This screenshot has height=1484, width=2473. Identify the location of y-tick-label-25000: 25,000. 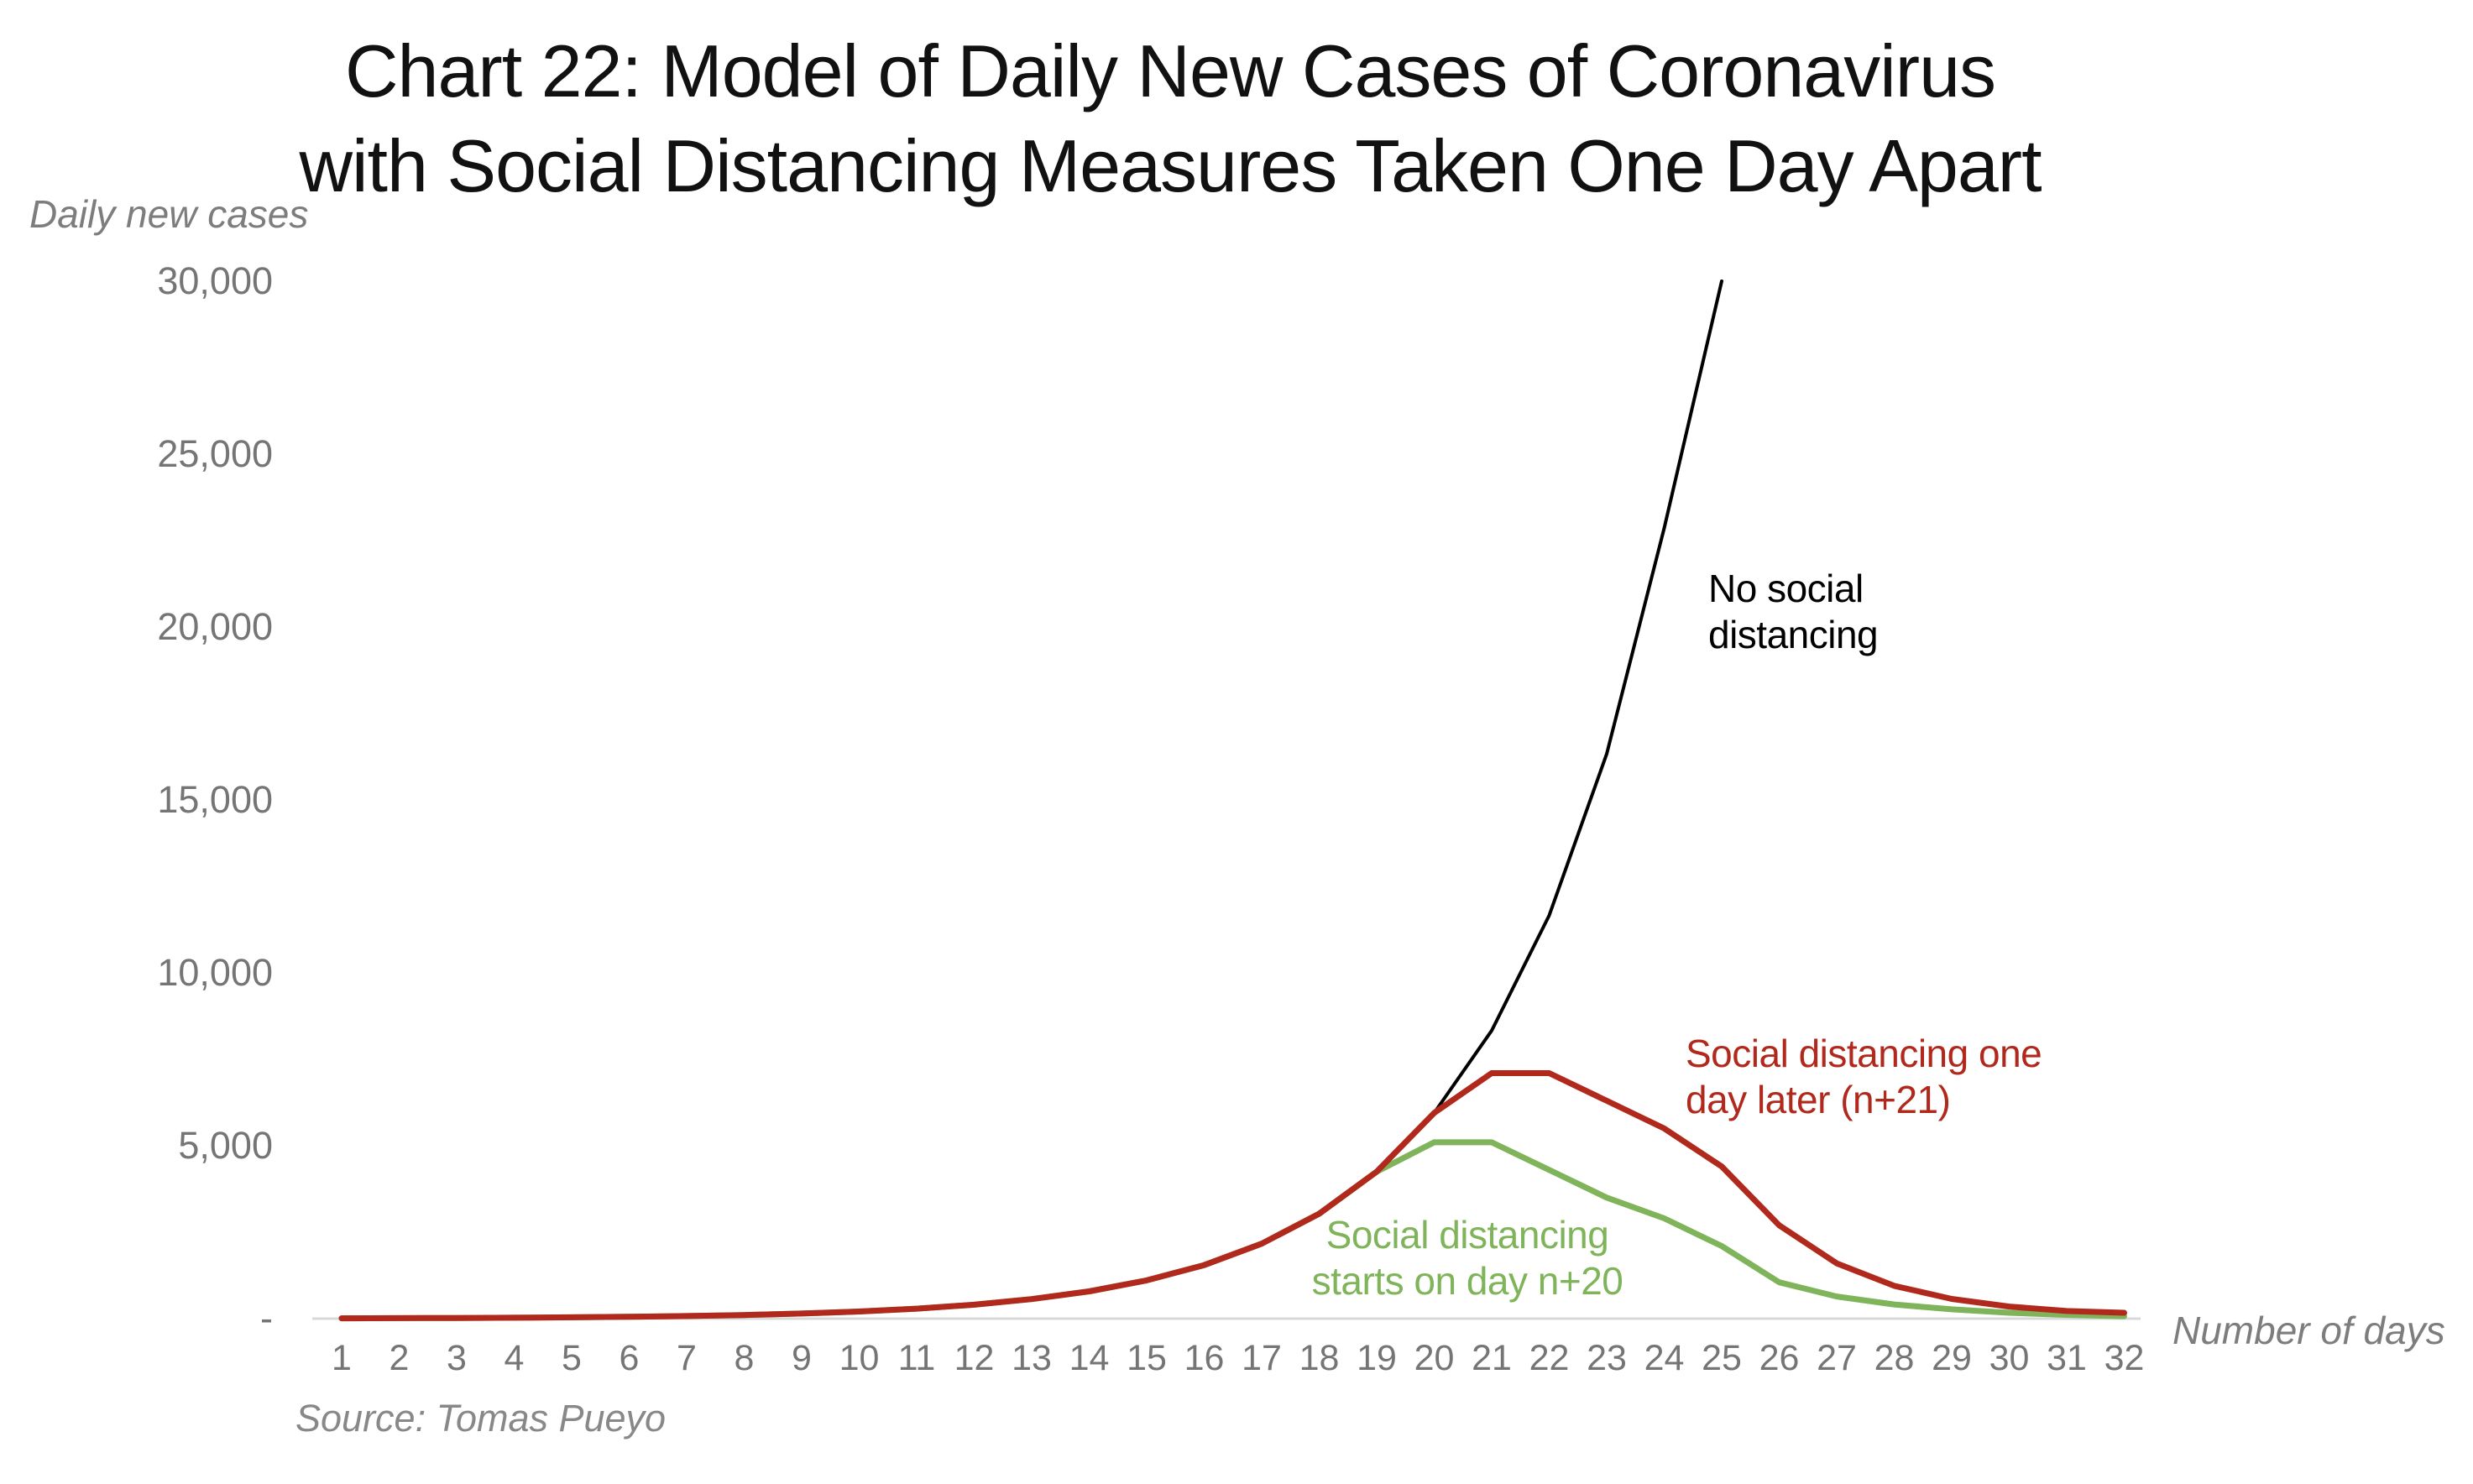
(215, 453).